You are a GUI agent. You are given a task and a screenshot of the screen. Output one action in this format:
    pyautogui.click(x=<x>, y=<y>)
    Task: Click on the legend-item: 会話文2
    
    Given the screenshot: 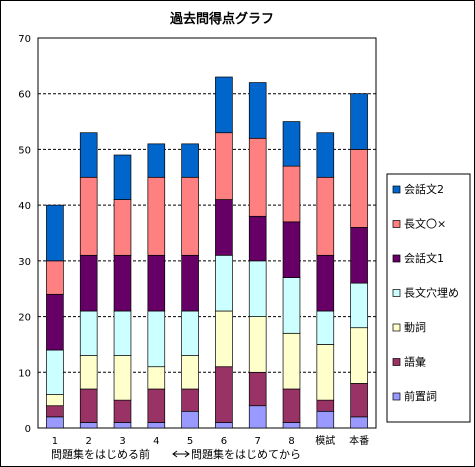 What is the action you would take?
    pyautogui.click(x=418, y=189)
    